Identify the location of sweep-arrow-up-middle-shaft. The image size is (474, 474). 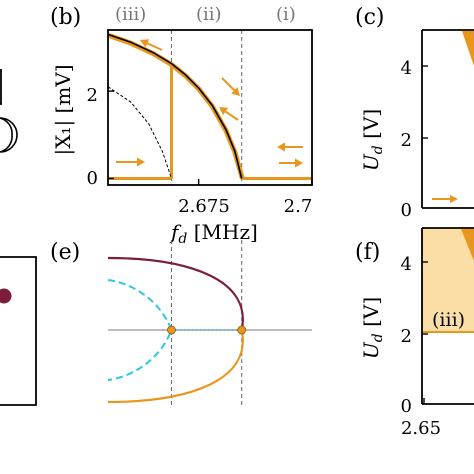
(228, 84).